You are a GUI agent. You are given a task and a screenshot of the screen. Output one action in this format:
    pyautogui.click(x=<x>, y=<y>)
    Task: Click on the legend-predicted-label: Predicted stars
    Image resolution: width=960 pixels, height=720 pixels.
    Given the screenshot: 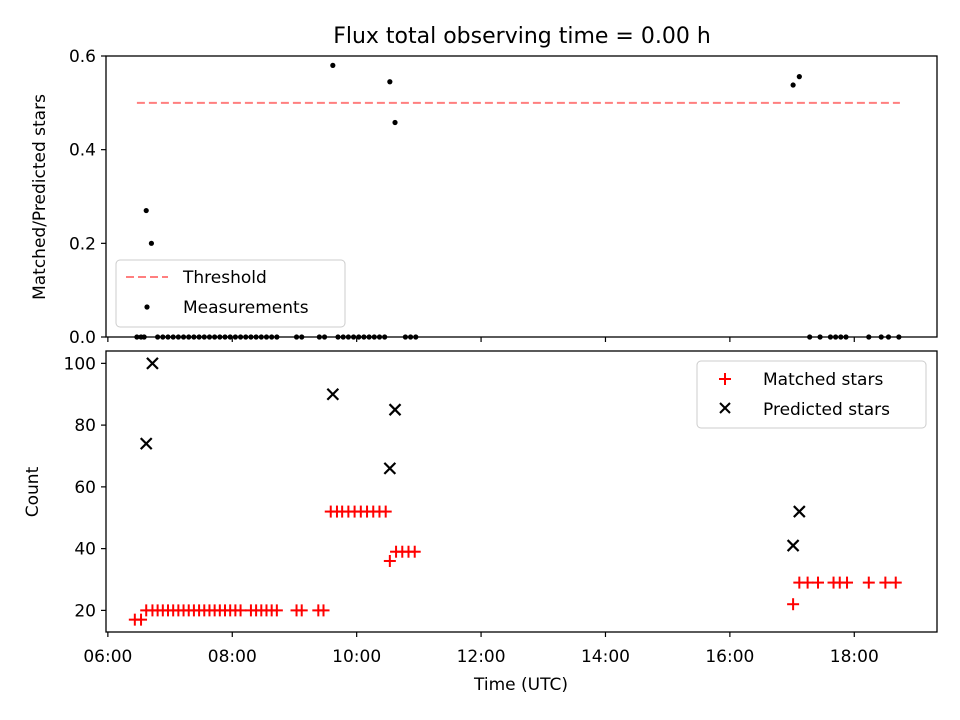 What is the action you would take?
    pyautogui.click(x=826, y=410)
    